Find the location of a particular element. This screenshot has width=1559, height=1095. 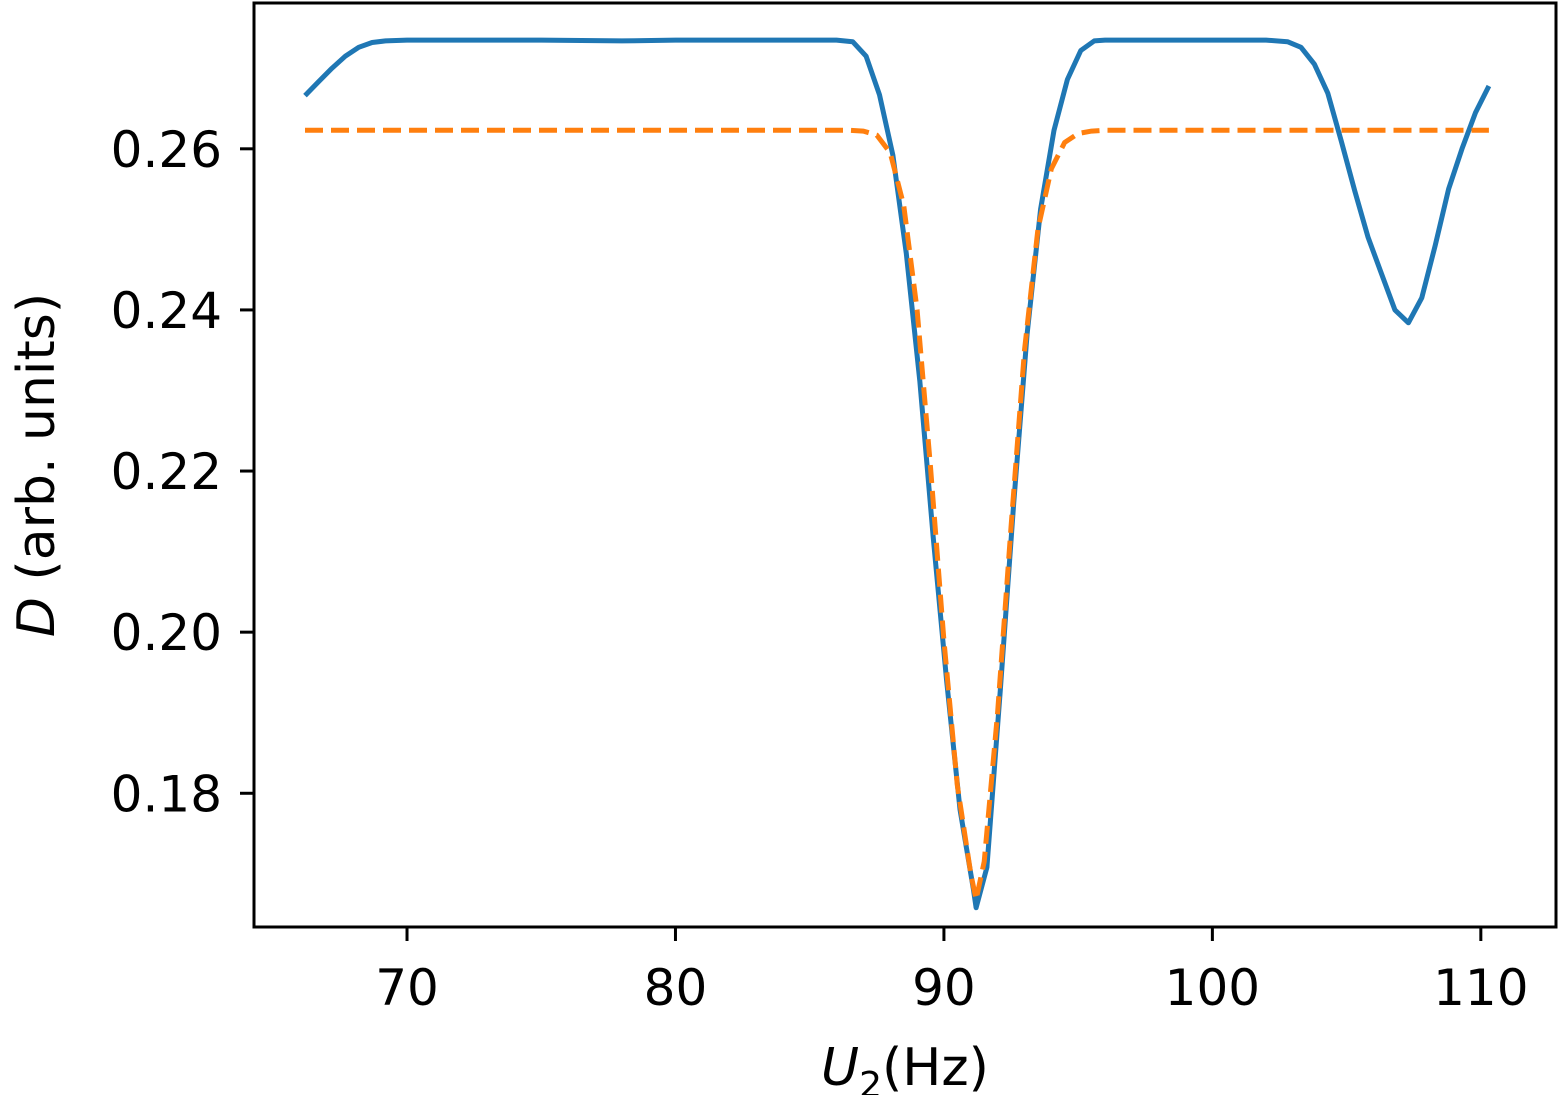

y-tick-label: 0.18 is located at coordinates (166, 794).